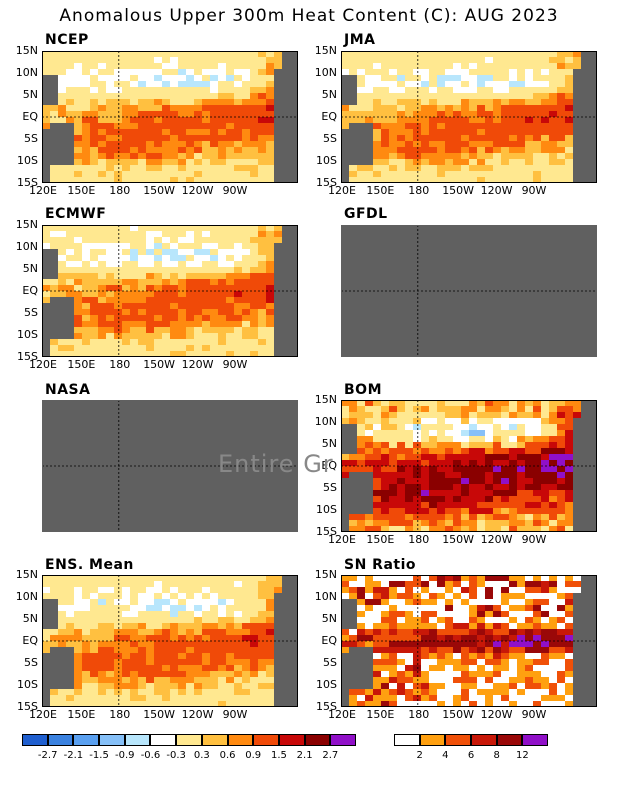 Image resolution: width=618 pixels, height=800 pixels. I want to click on colorbar-label: 2.1, so click(304, 755).